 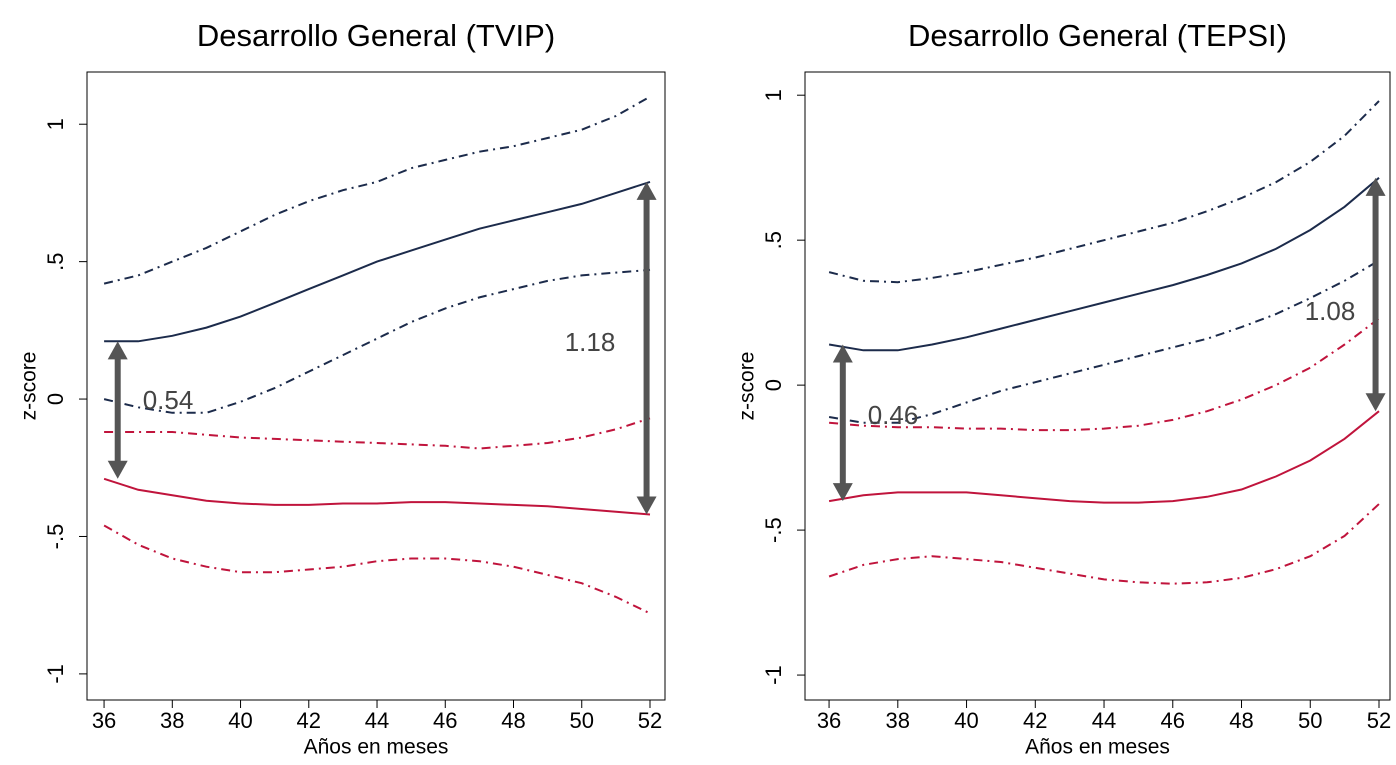 What do you see at coordinates (168, 400) in the screenshot?
I see `annotation: 0.54` at bounding box center [168, 400].